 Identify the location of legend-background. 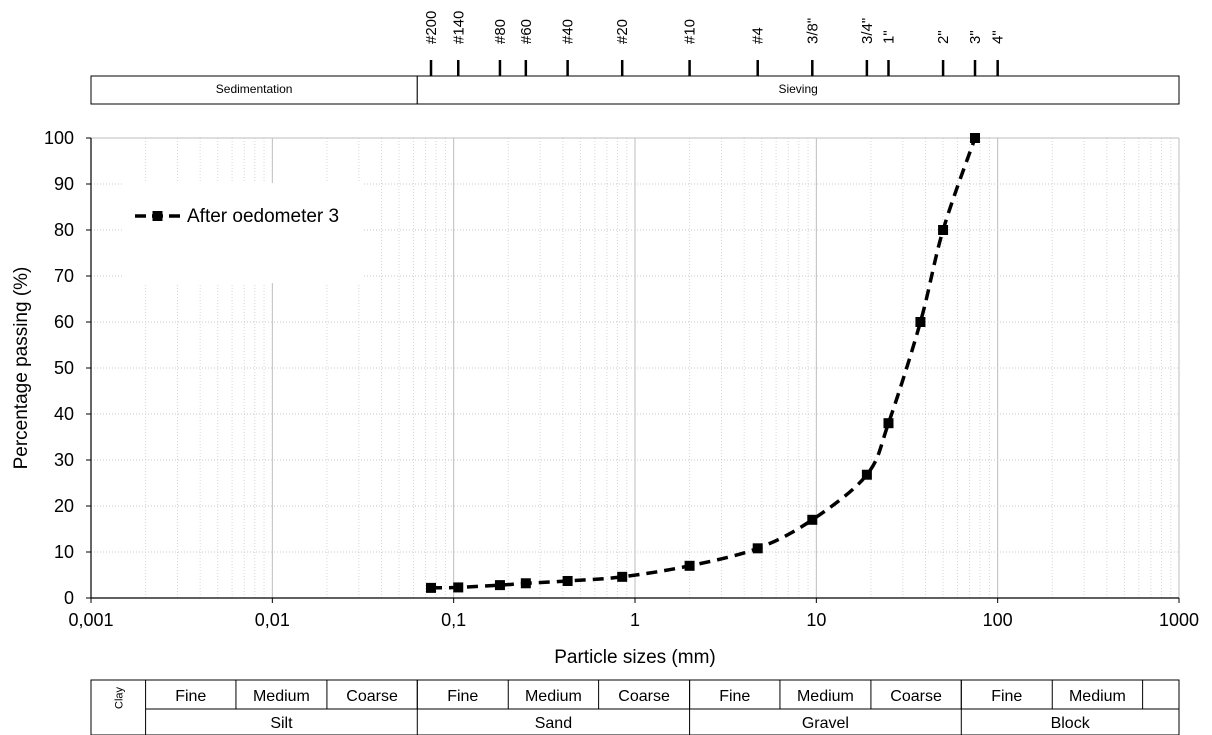
(242, 233).